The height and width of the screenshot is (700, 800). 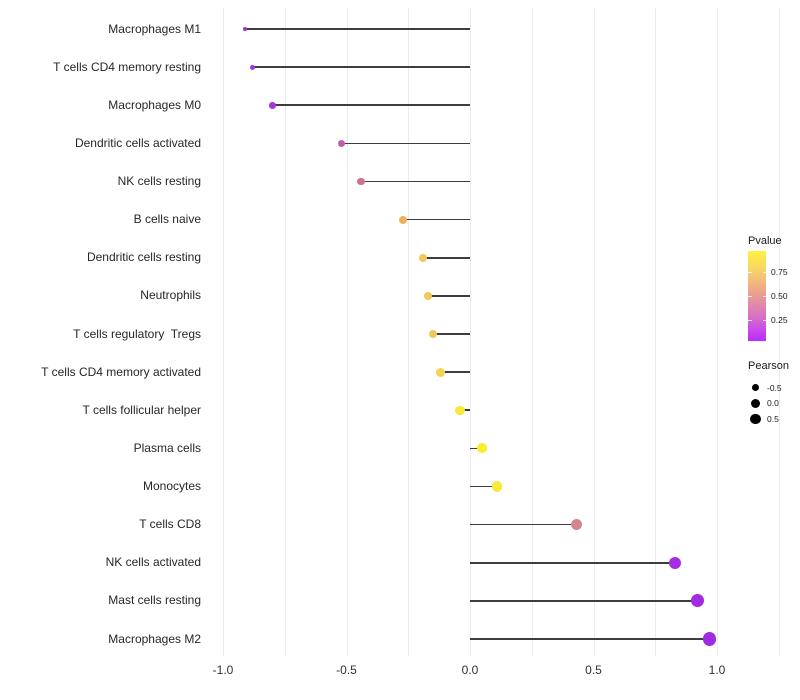 What do you see at coordinates (470, 670) in the screenshot?
I see `x-axis-tick-label: 0.0` at bounding box center [470, 670].